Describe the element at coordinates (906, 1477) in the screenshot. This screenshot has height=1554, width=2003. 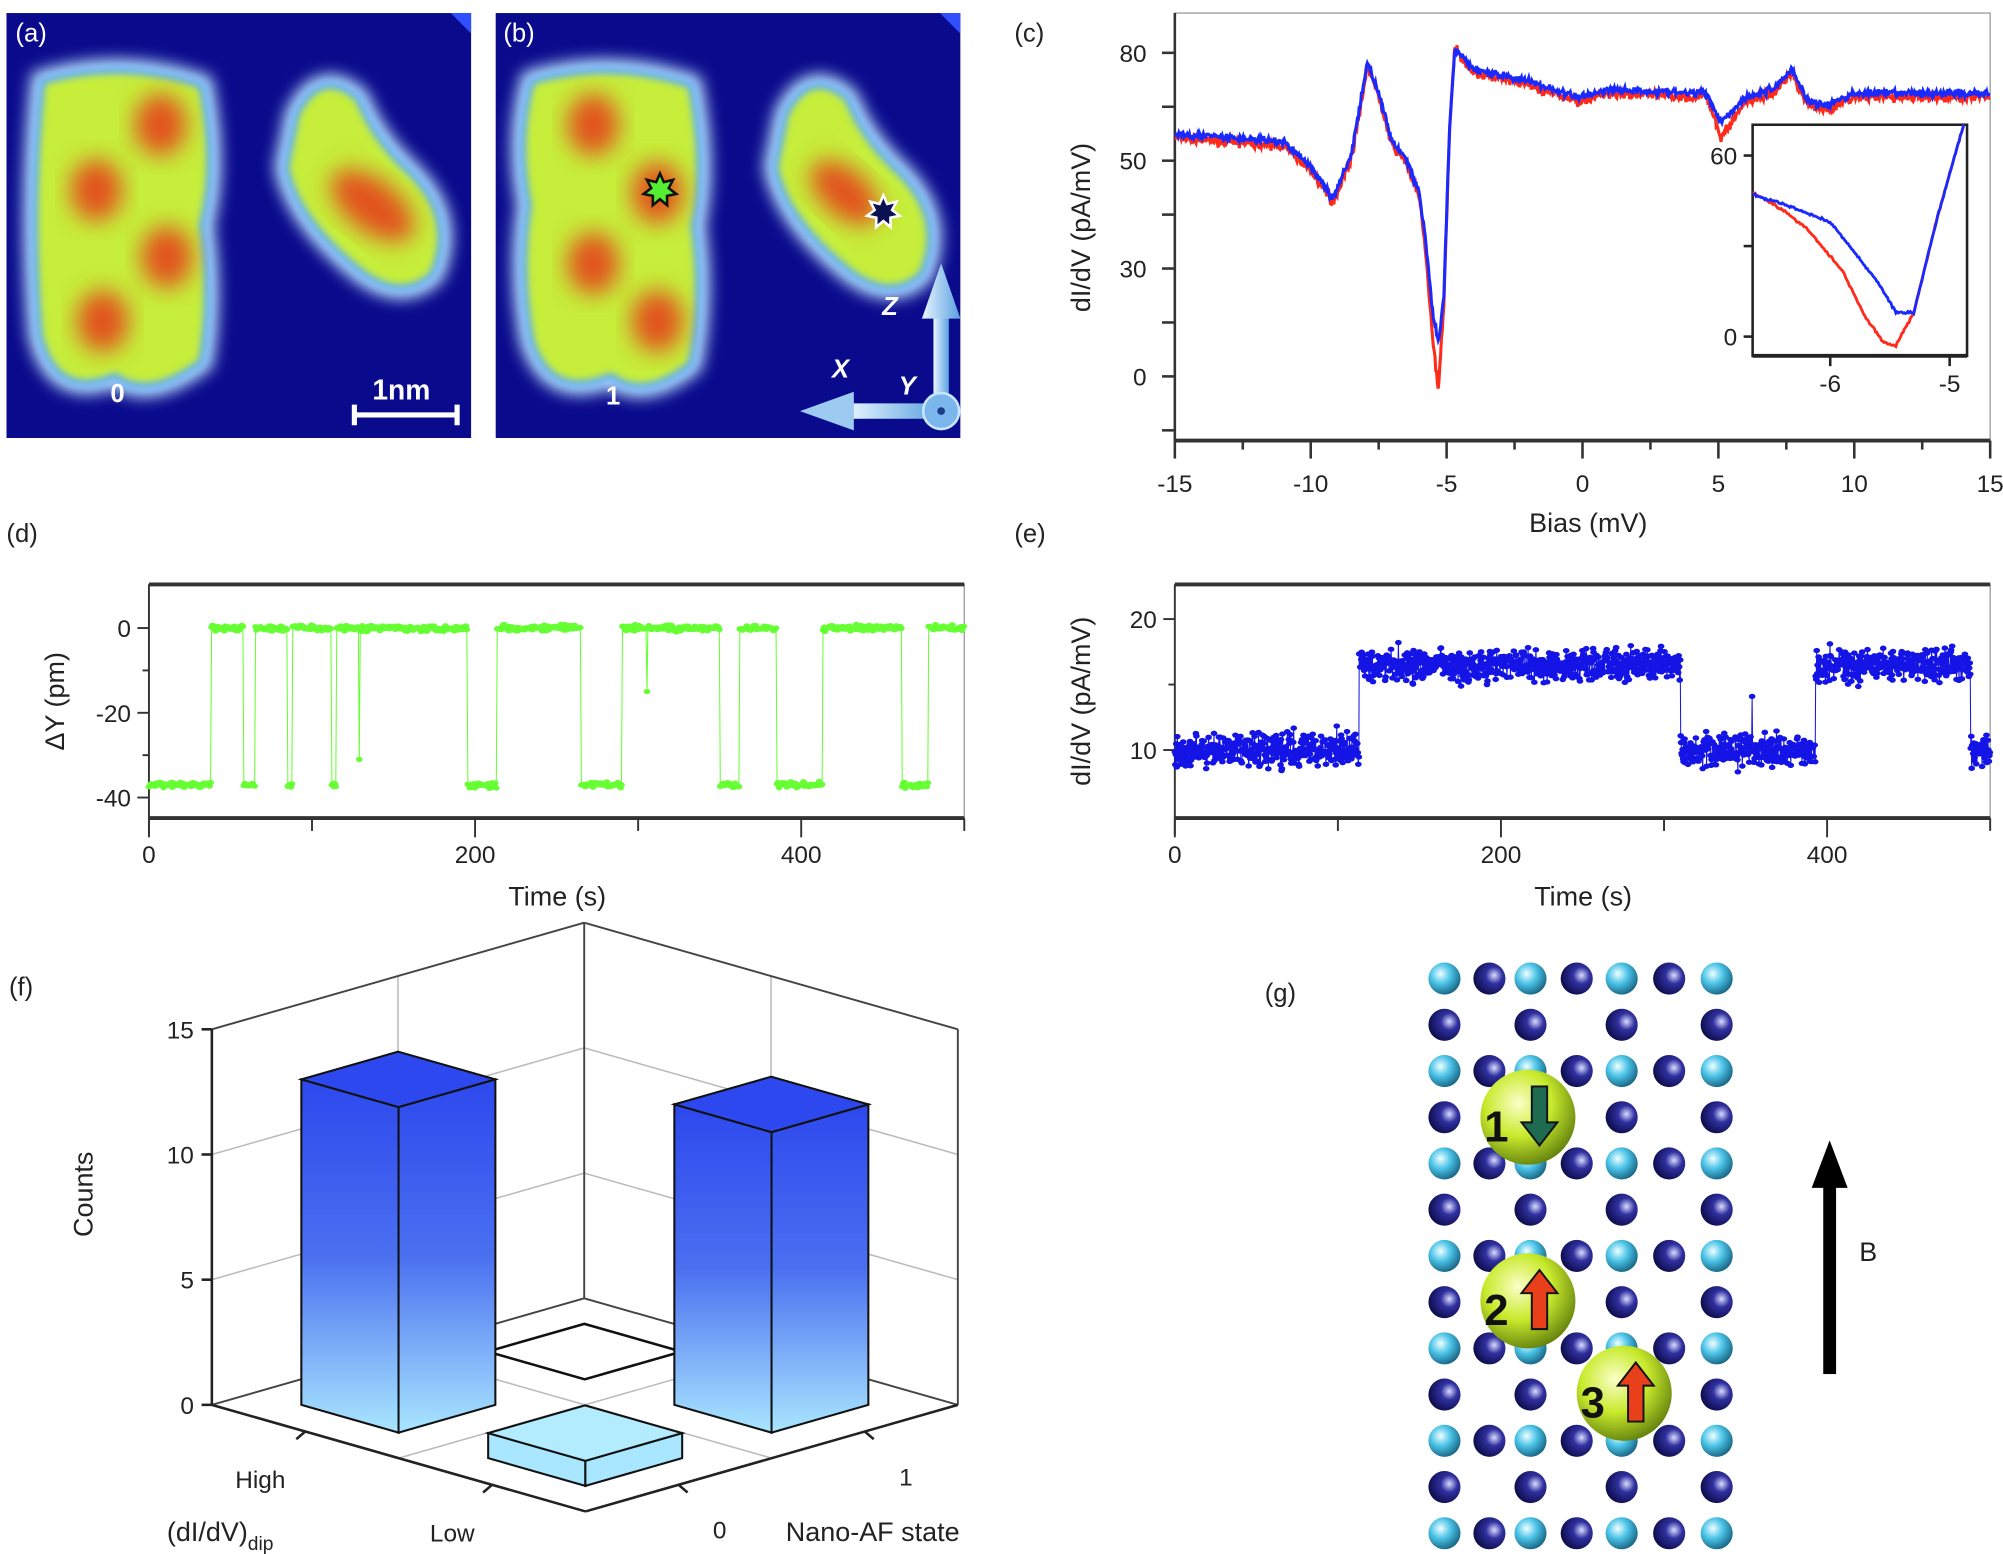
I see `state-category-label: 1` at that location.